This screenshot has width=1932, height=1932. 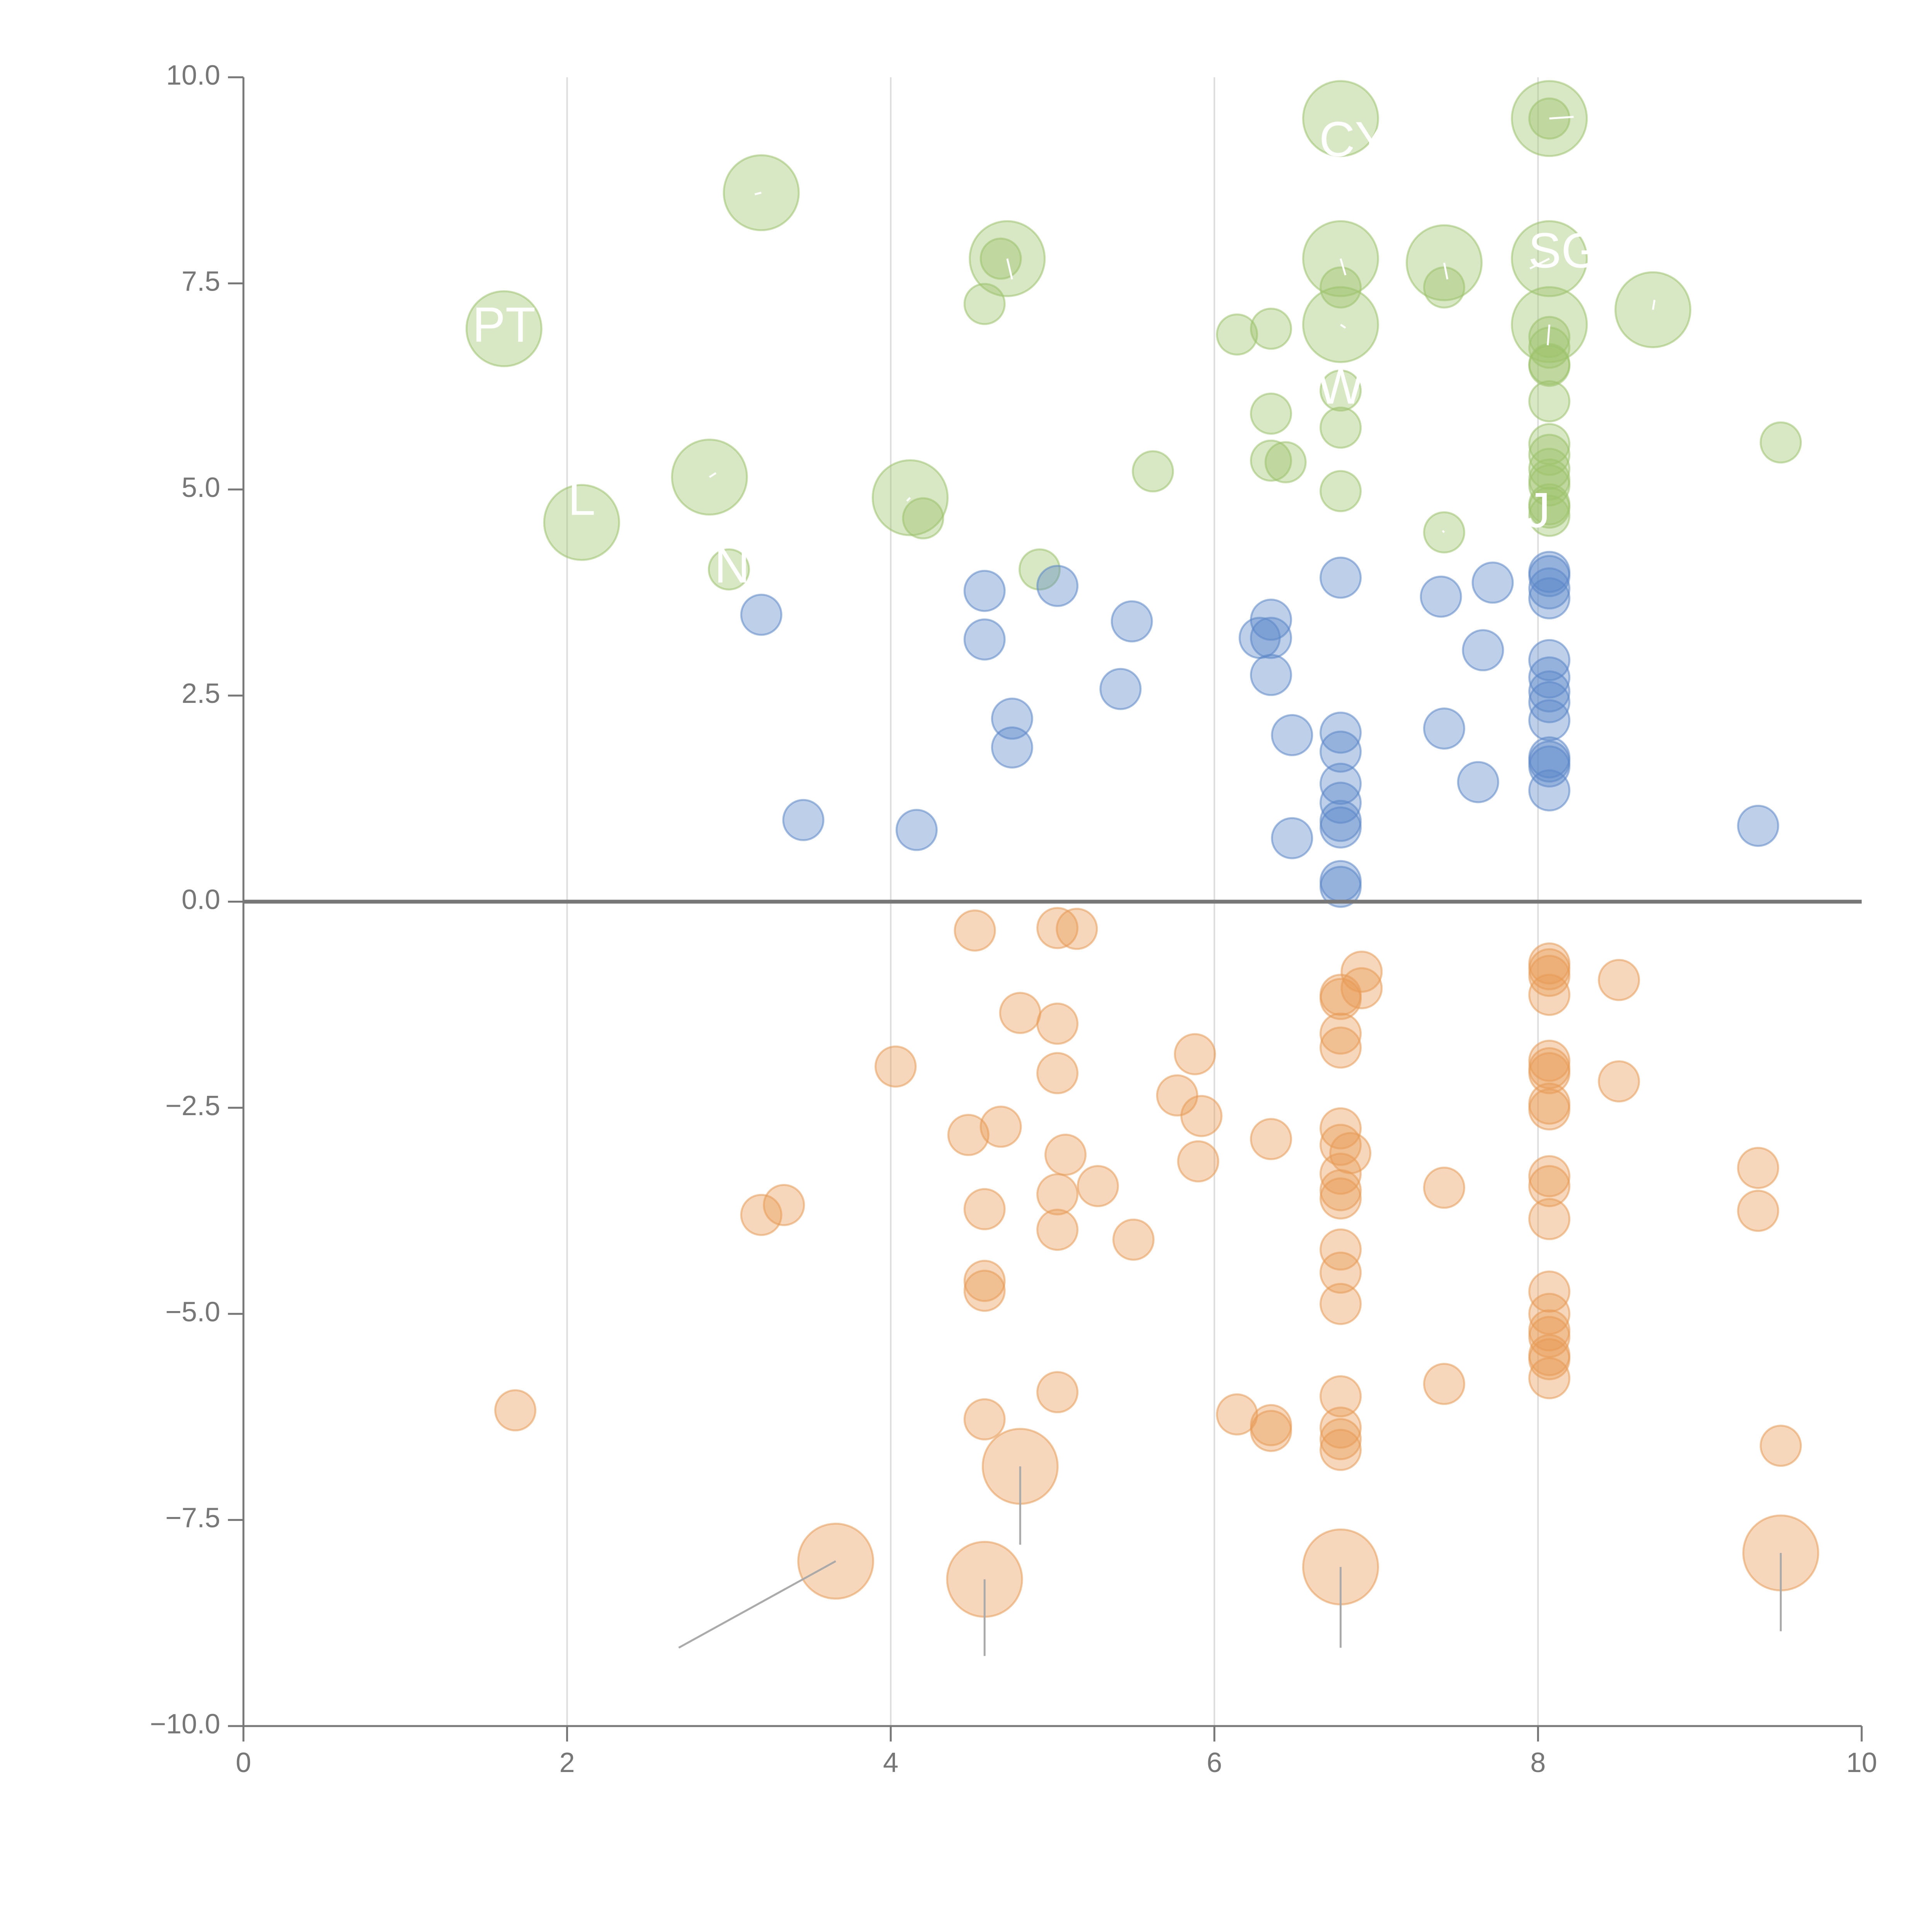 What do you see at coordinates (581, 499) in the screenshot?
I see `annotation-label: L` at bounding box center [581, 499].